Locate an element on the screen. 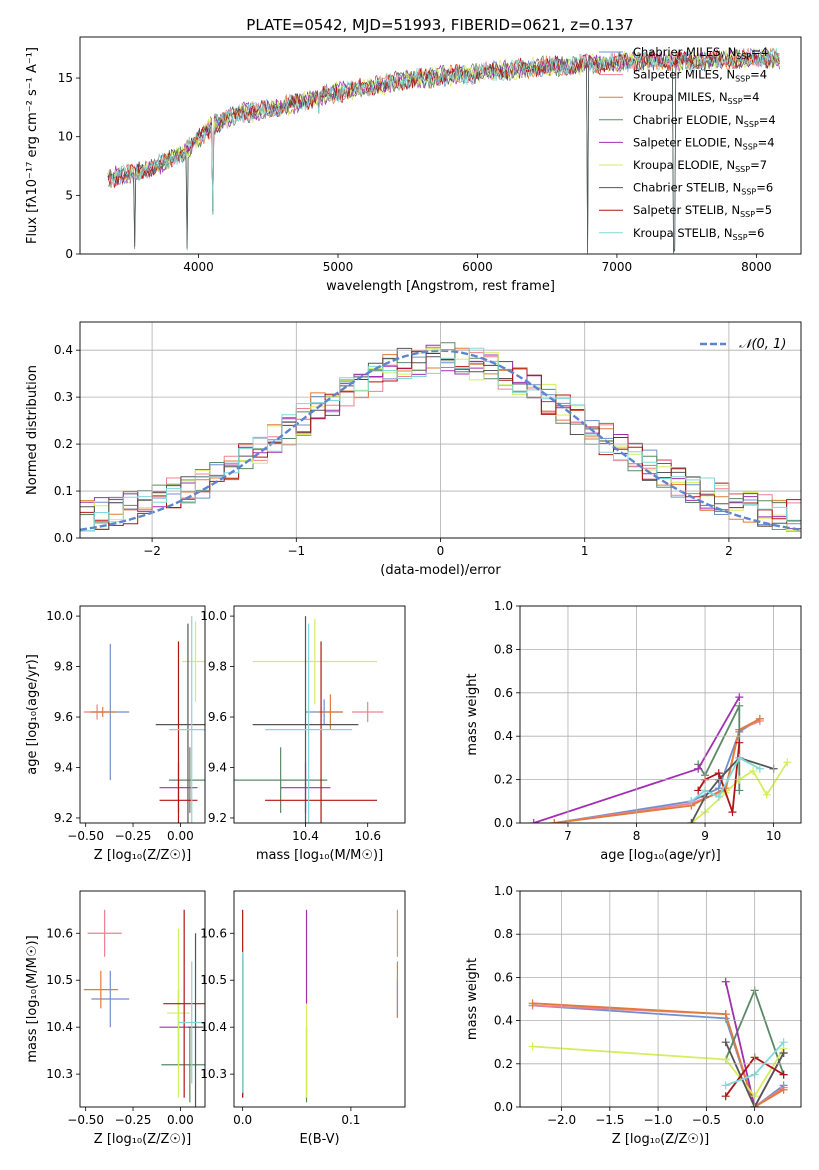 This screenshot has width=819, height=1170. x-axis-label: mass [log₁₀(M/M☉)] is located at coordinates (319, 855).